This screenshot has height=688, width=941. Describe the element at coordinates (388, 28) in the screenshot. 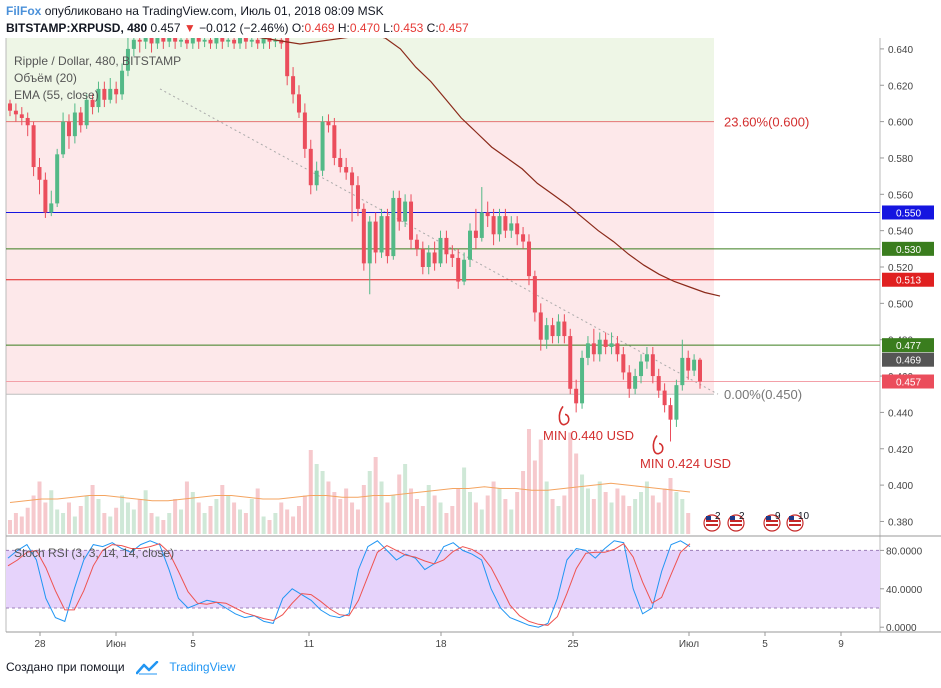

I see `low-label: L:` at that location.